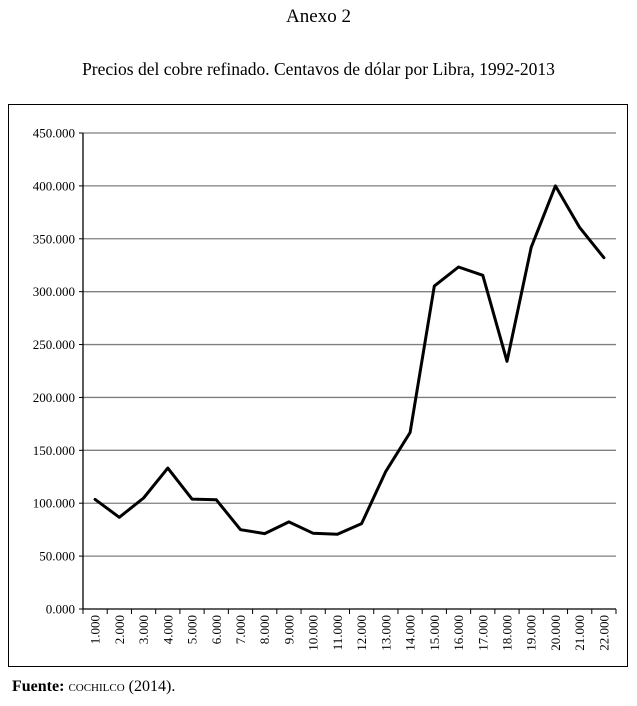 The width and height of the screenshot is (637, 706). I want to click on x-tick-label: 8.000, so click(264, 629).